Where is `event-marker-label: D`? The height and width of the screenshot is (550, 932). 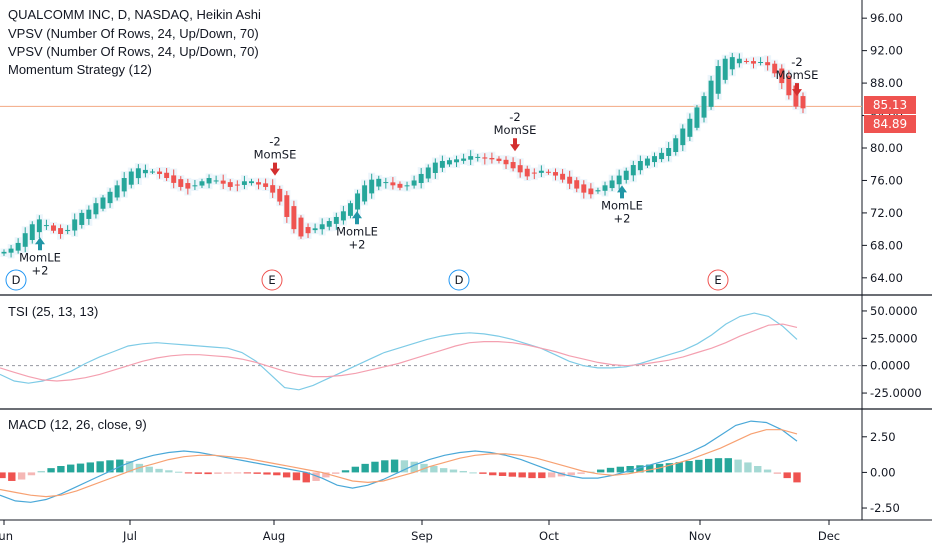
event-marker-label: D is located at coordinates (16, 280).